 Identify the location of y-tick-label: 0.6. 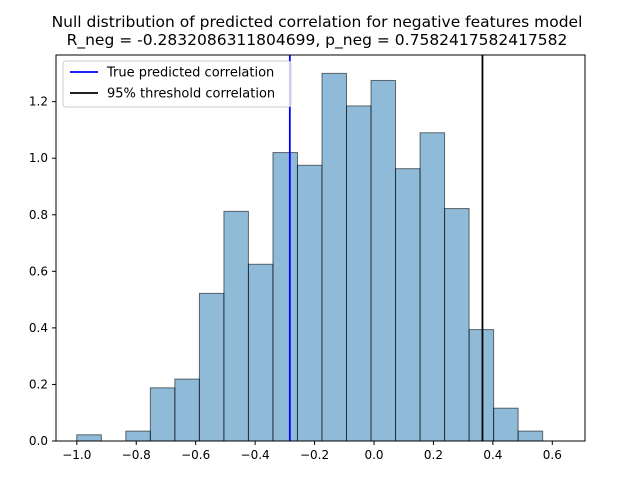
(38, 271).